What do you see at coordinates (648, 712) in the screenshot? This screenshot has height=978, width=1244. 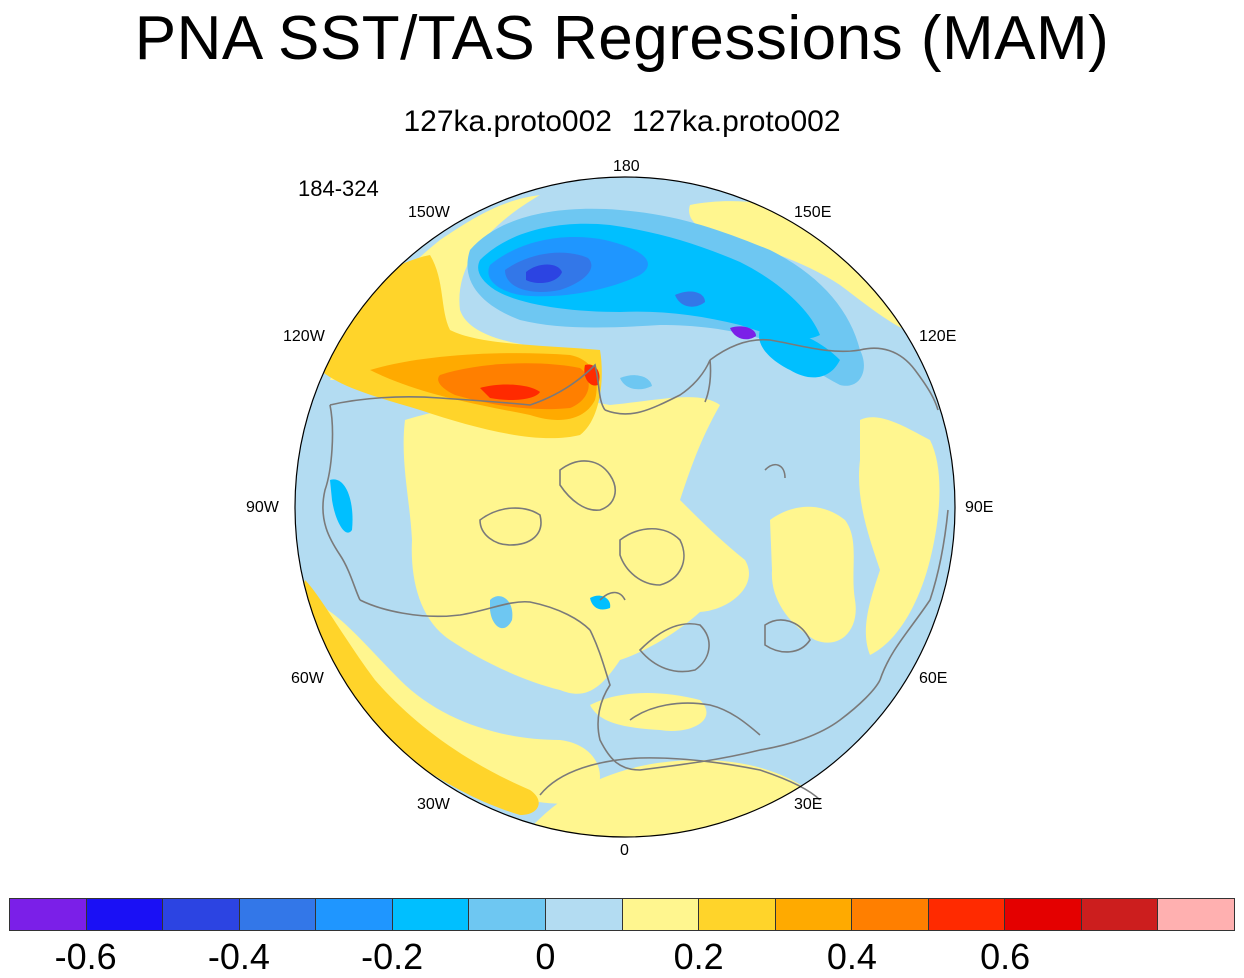 I see `yellow-north-atlantic-east` at bounding box center [648, 712].